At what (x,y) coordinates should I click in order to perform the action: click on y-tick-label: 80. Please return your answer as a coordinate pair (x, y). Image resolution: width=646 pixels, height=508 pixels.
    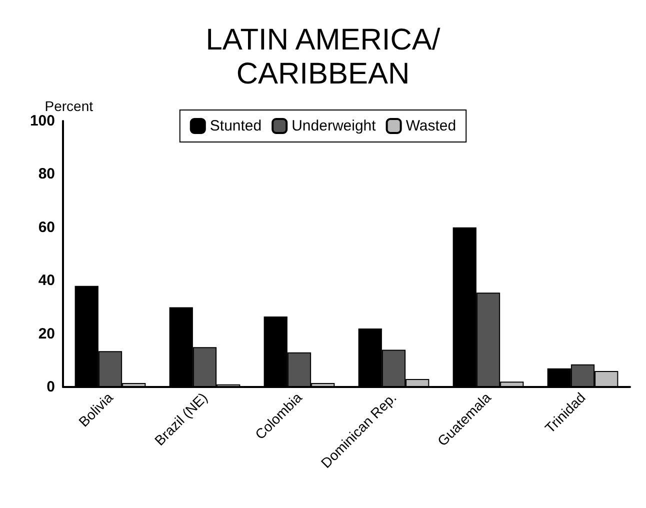
    Looking at the image, I should click on (46, 174).